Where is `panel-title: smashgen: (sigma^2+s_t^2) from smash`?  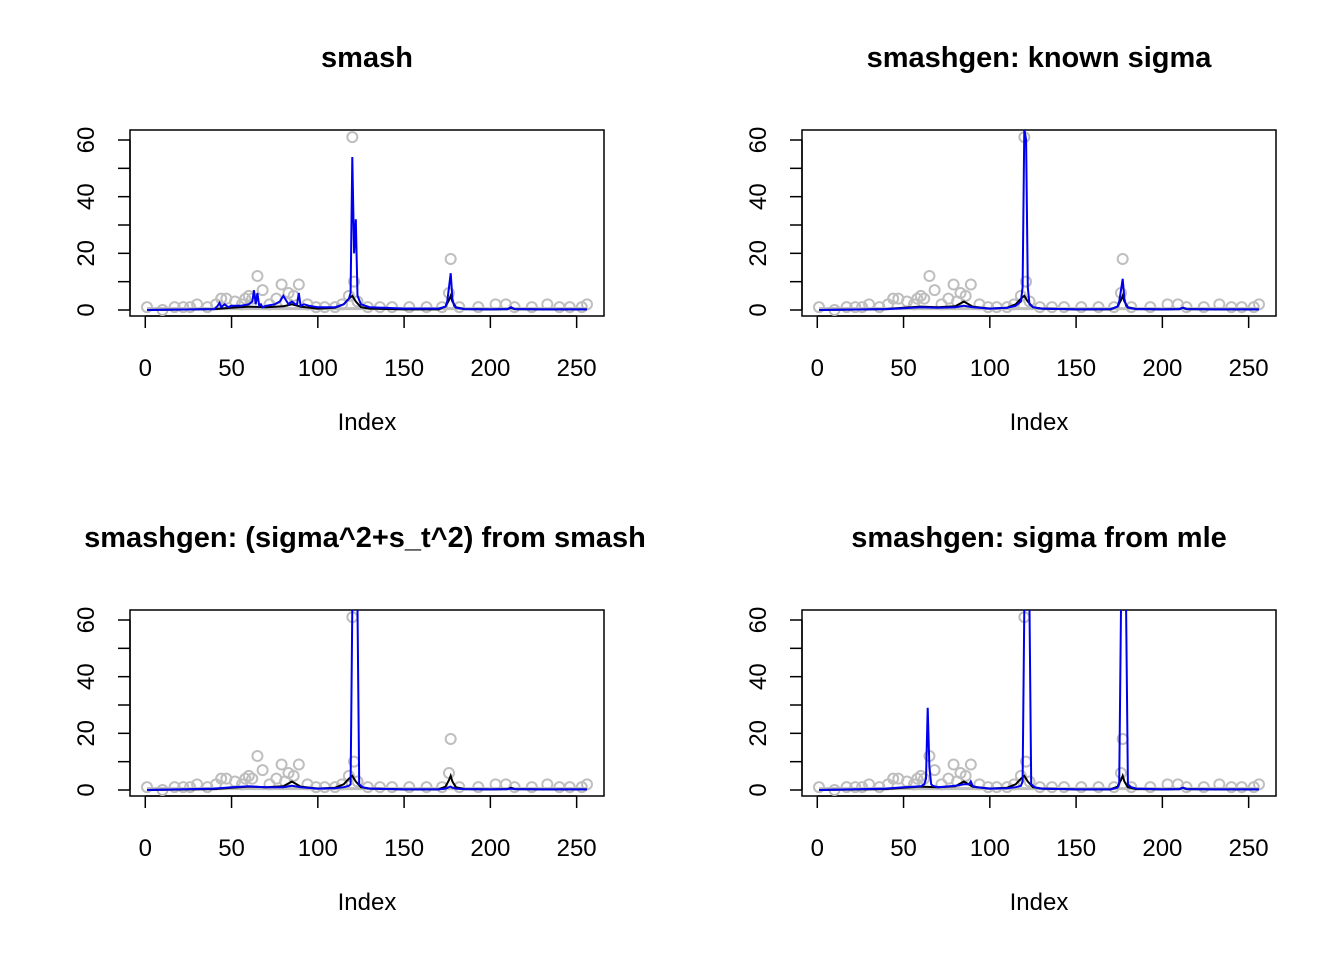
panel-title: smashgen: (sigma^2+s_t^2) from smash is located at coordinates (365, 538).